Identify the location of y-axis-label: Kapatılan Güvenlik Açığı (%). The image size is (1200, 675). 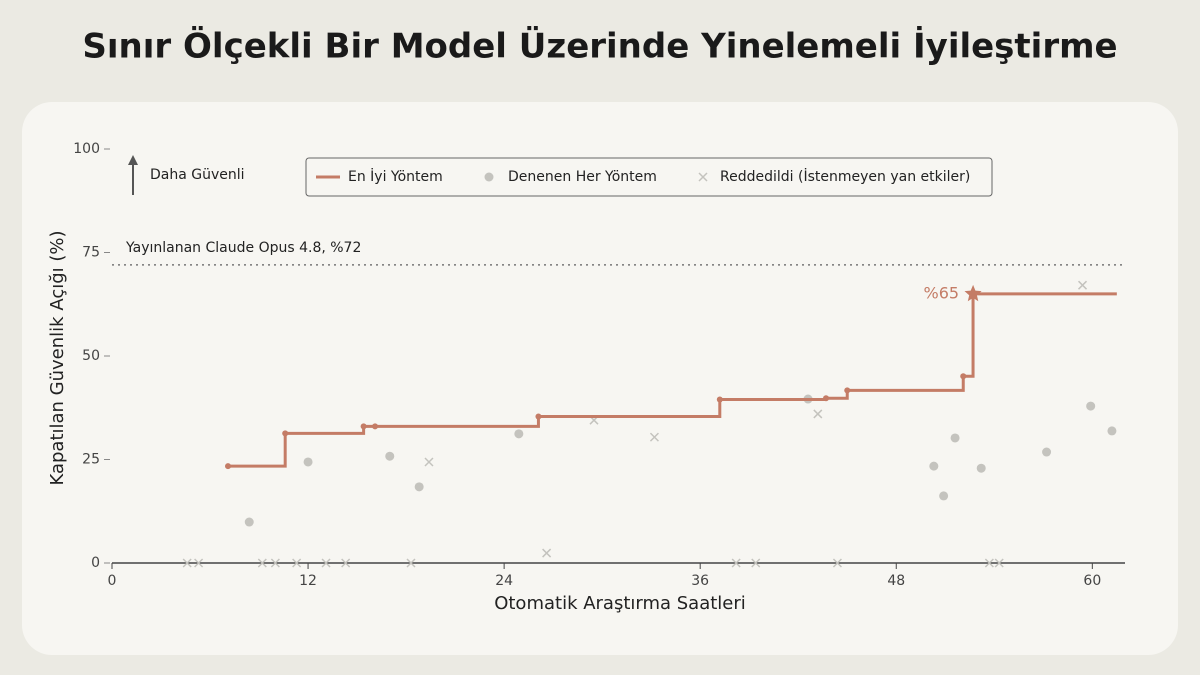
(57, 357).